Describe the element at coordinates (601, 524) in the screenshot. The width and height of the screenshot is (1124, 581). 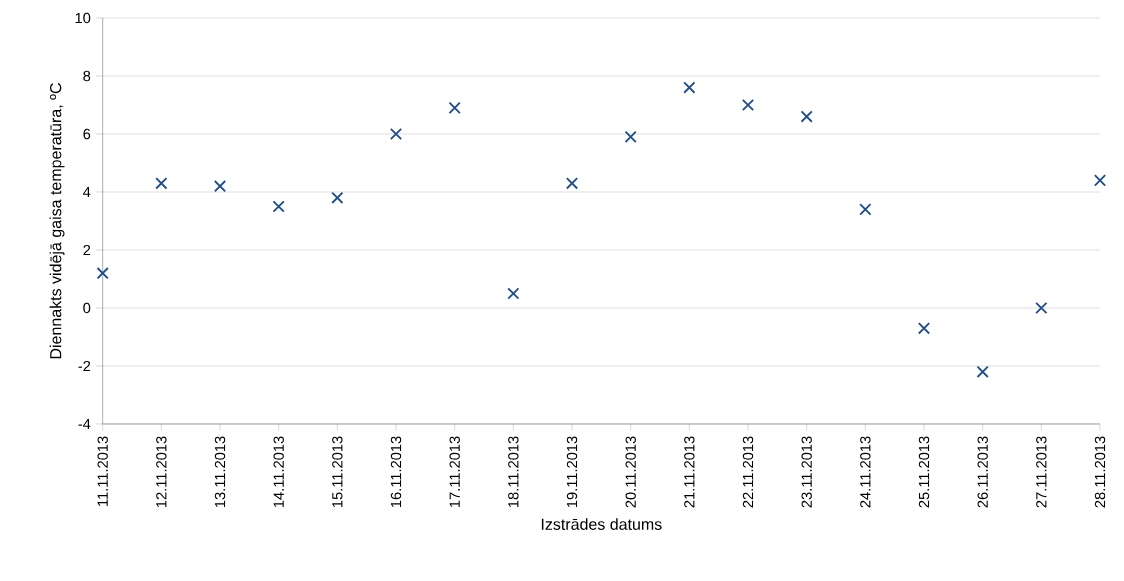
I see `x-axis-title: Izstrādes datums` at that location.